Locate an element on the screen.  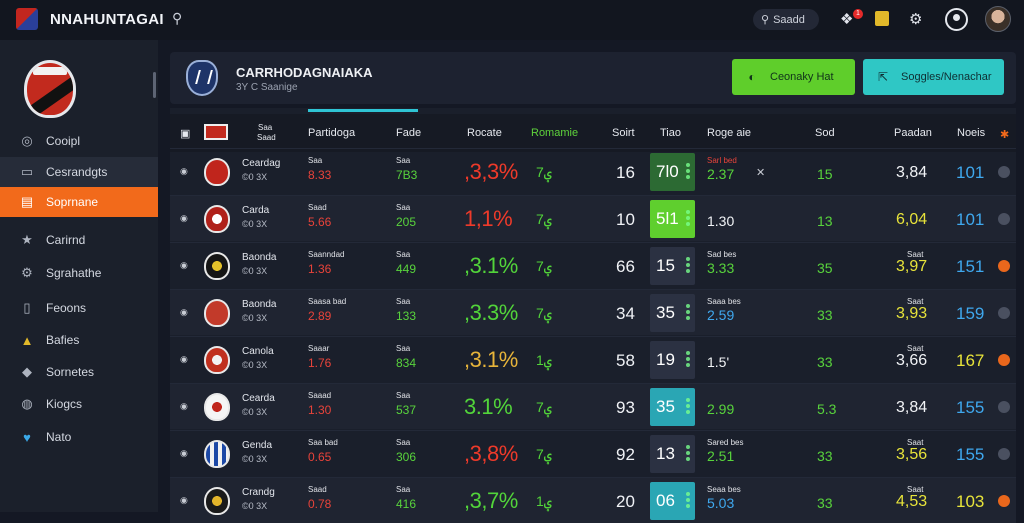
col-select: ▣ is located at coordinates (185, 134).